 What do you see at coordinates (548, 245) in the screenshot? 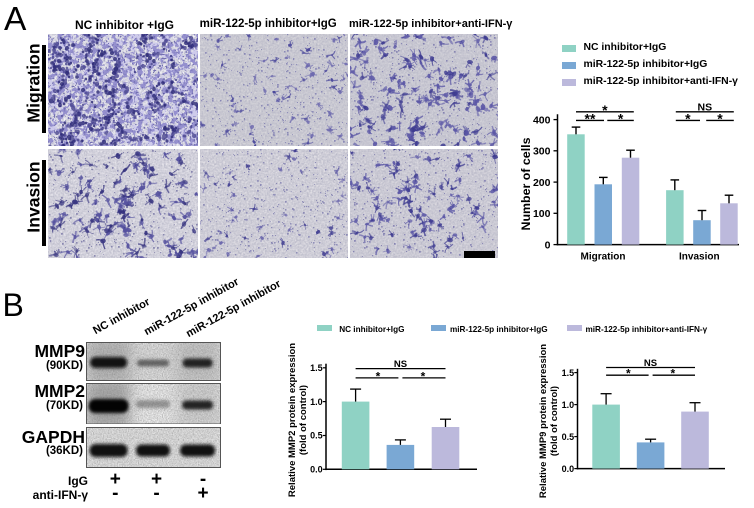
I see `svg-text: 0` at bounding box center [548, 245].